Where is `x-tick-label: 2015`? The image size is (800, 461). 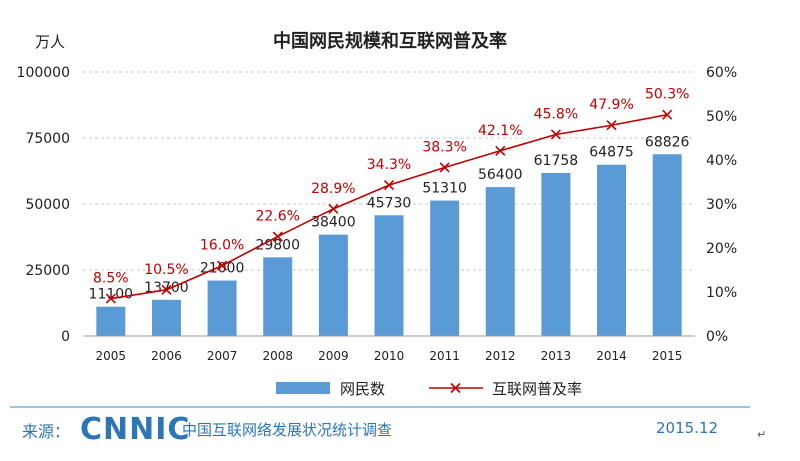
x-tick-label: 2015 is located at coordinates (667, 356).